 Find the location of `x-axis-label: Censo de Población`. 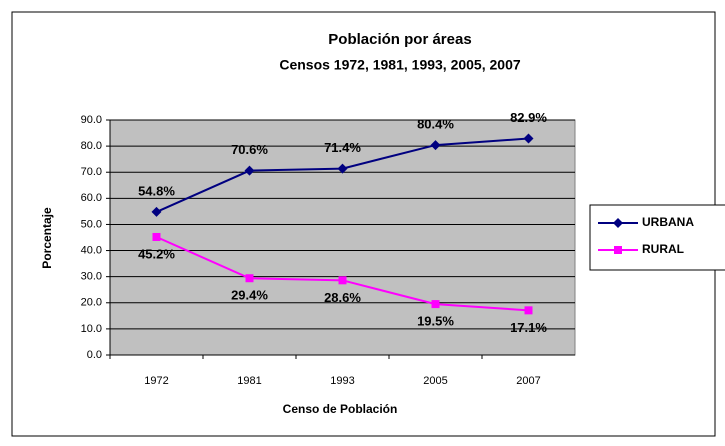

x-axis-label: Censo de Población is located at coordinates (340, 409).